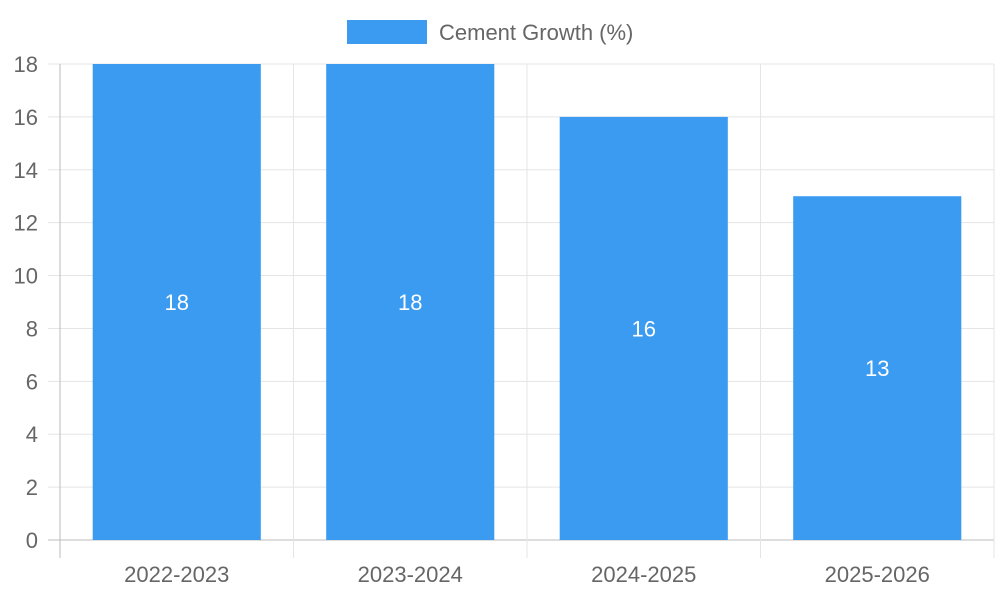  What do you see at coordinates (26, 223) in the screenshot?
I see `y-tick-label: 12` at bounding box center [26, 223].